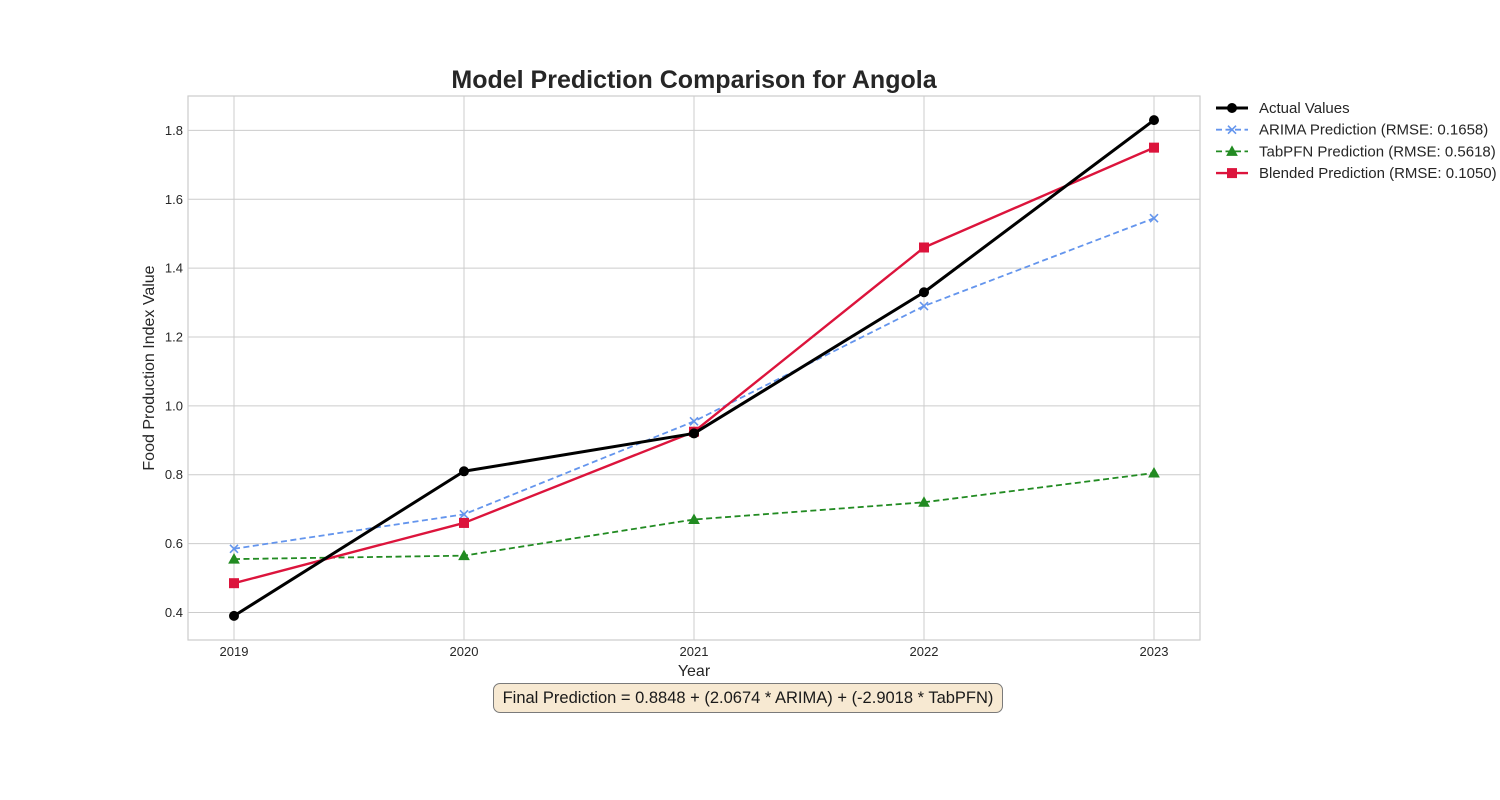 The image size is (1500, 800). What do you see at coordinates (1378, 173) in the screenshot?
I see `legend-label: Blended Prediction (RMSE: 0.1050)` at bounding box center [1378, 173].